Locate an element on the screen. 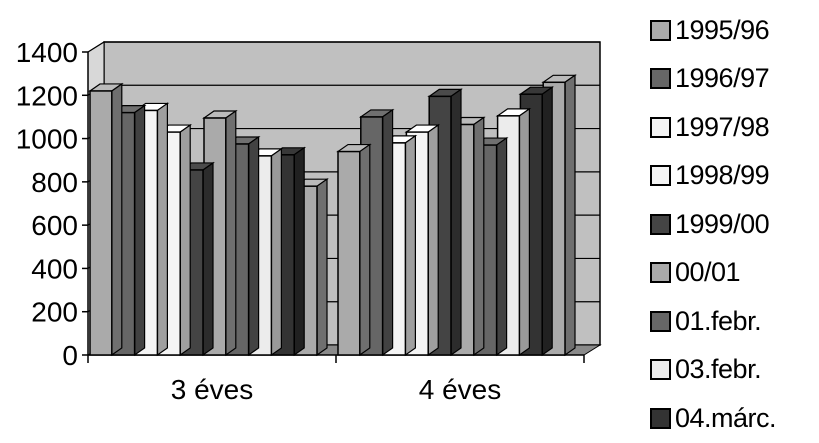 The height and width of the screenshot is (443, 819). legend-label: 00/01 is located at coordinates (708, 272).